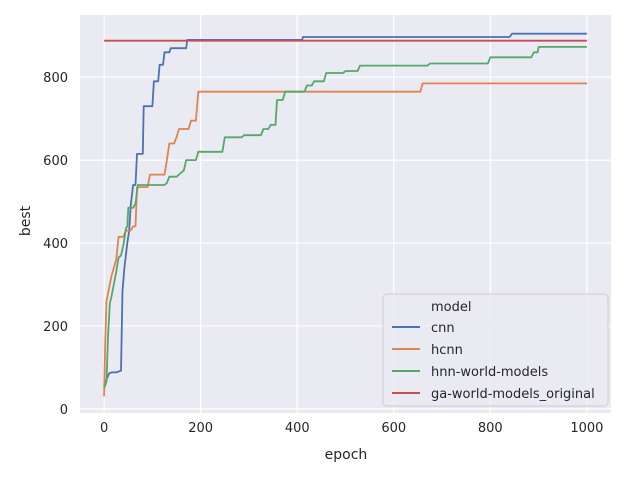  I want to click on y-axis-ticks: 0 200 400 600 800, so click(55, 244).